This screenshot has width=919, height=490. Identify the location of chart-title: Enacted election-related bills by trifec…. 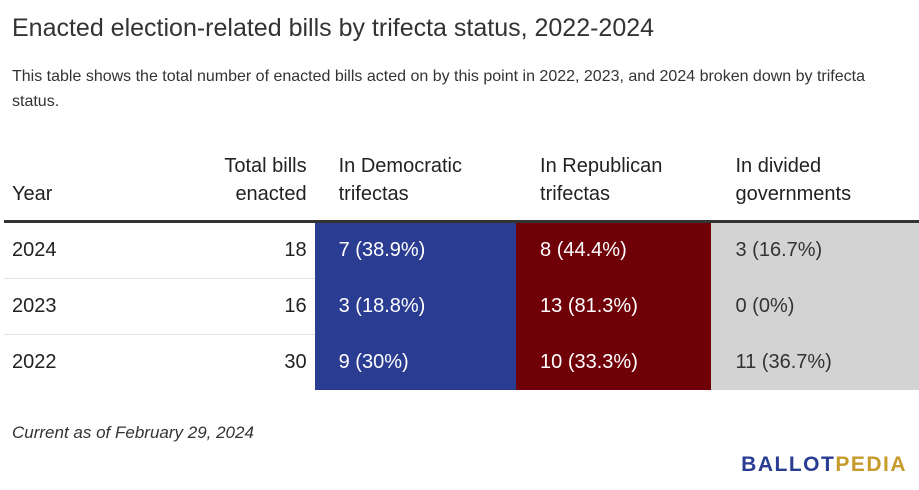
(333, 28).